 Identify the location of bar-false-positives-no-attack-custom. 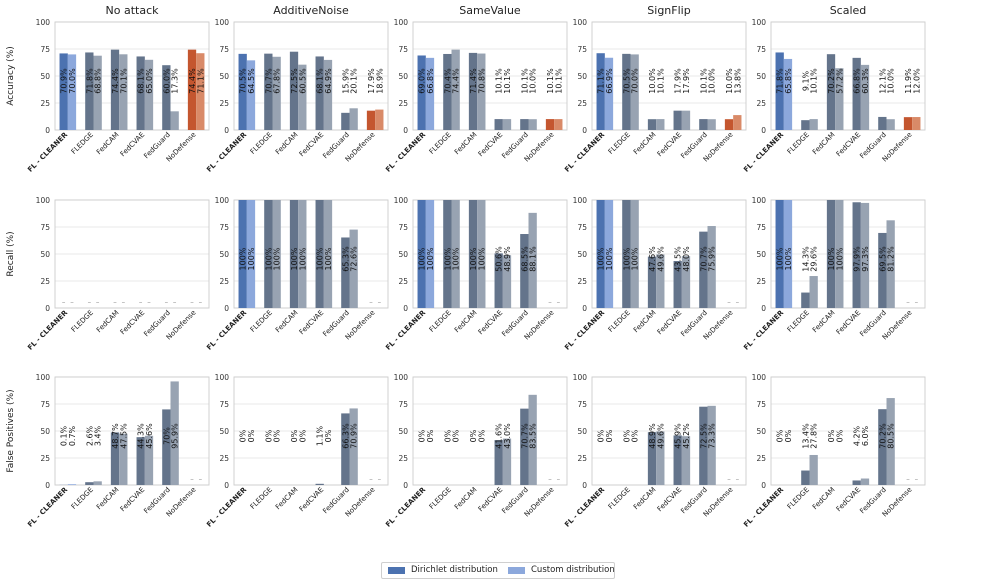
(149, 460).